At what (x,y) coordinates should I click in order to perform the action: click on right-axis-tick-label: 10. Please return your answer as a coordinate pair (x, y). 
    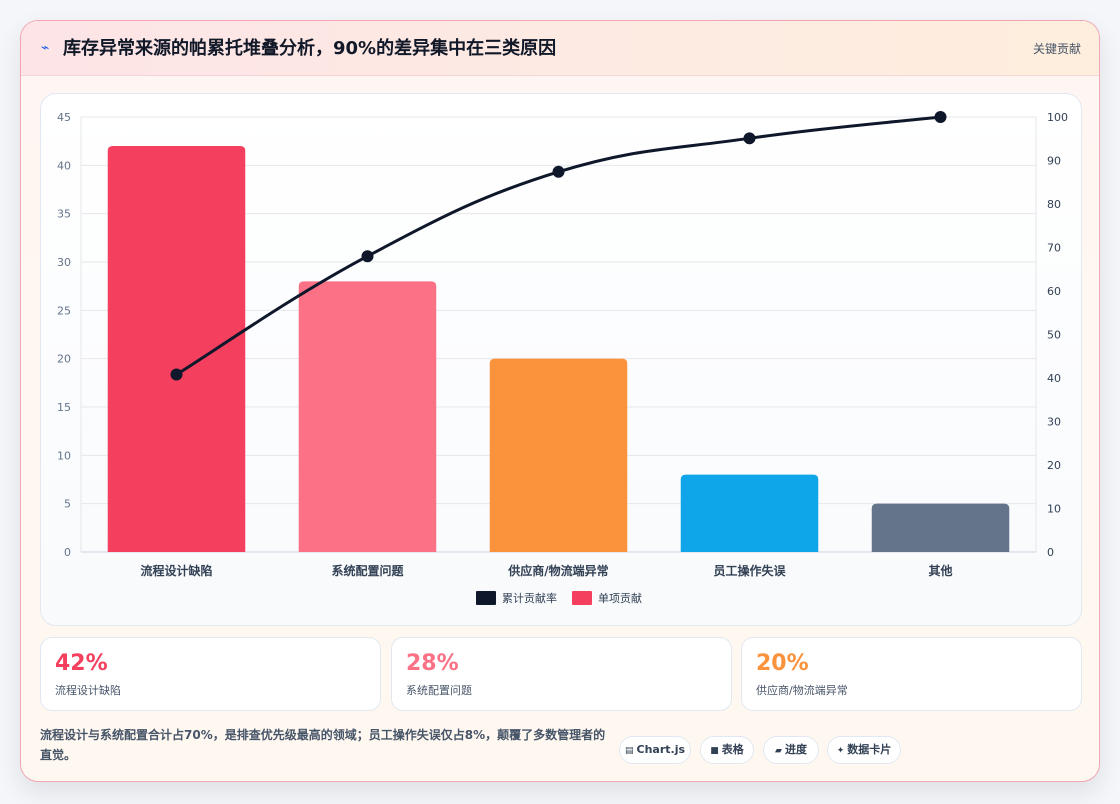
    Looking at the image, I should click on (1054, 509).